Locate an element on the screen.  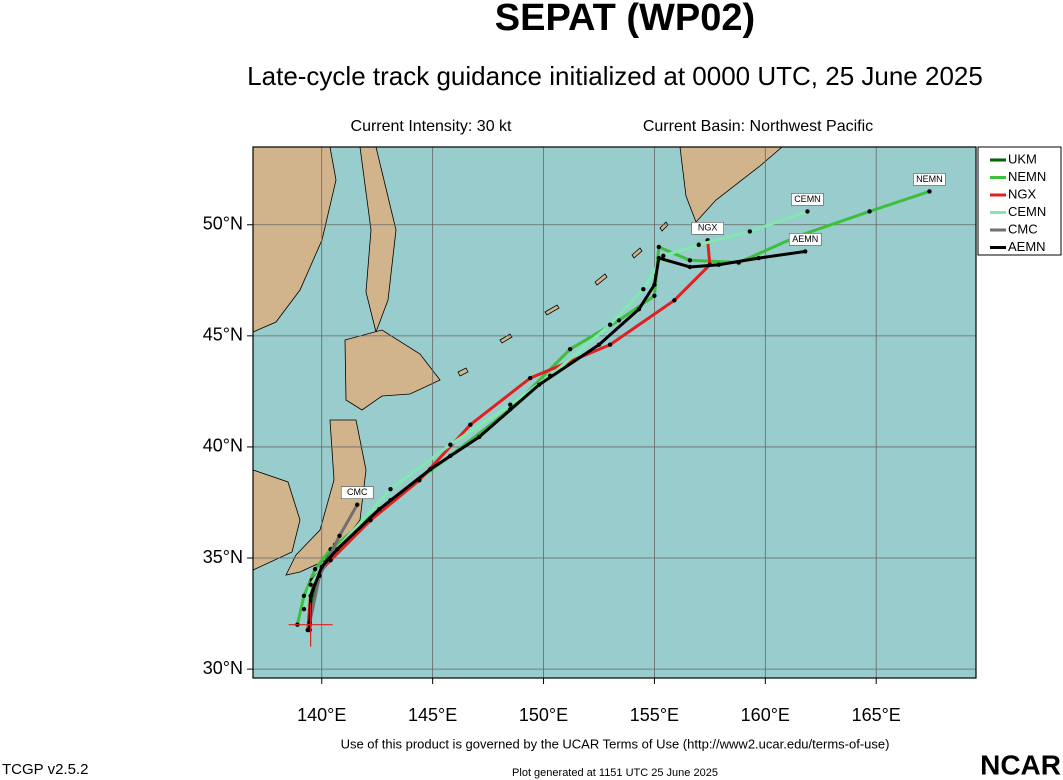
y-tick-label: 40°N is located at coordinates (223, 446).